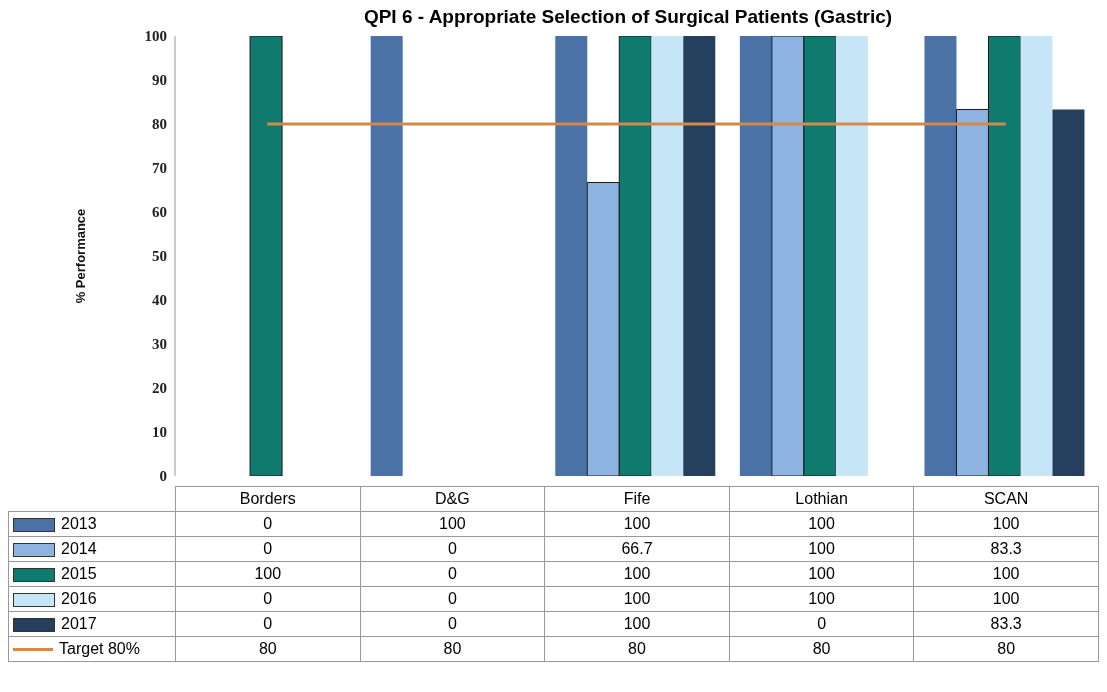  I want to click on y-tick-label: 90, so click(159, 80).